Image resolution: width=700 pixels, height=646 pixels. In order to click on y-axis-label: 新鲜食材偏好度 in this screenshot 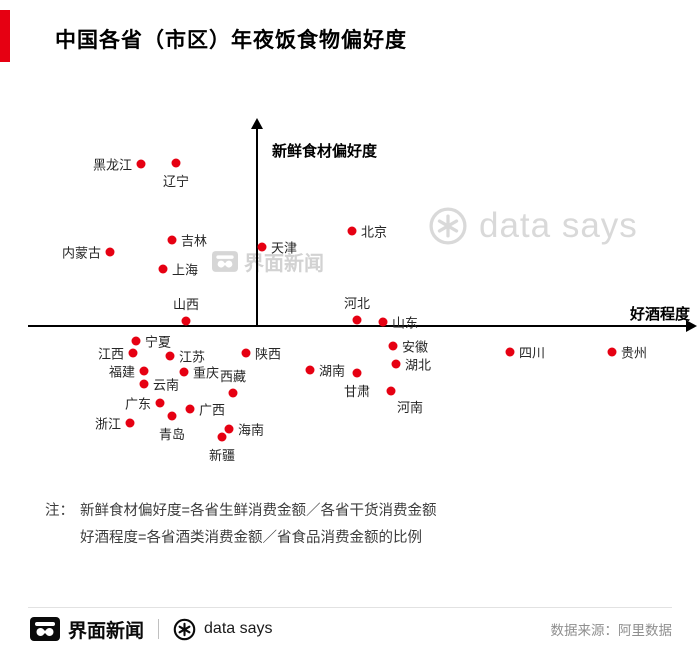, I will do `click(325, 151)`.